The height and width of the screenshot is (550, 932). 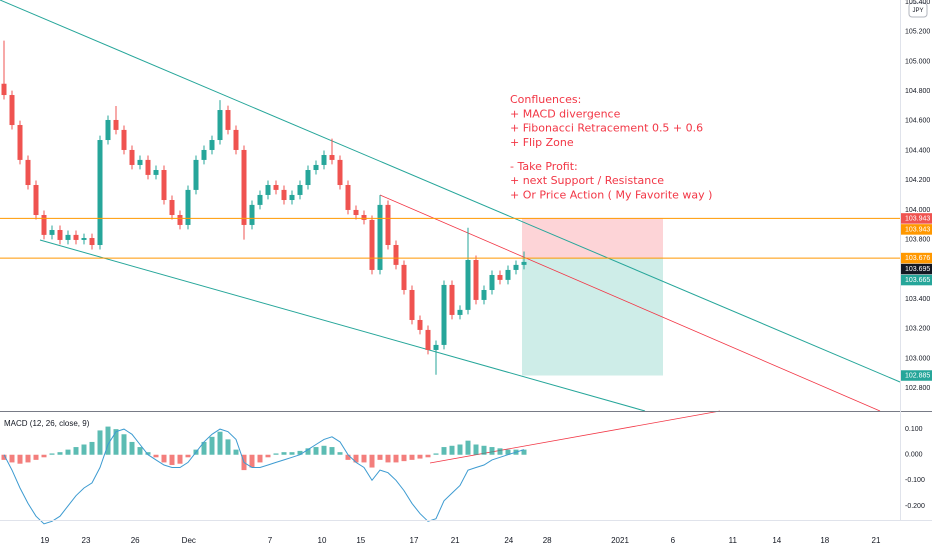 What do you see at coordinates (322, 540) in the screenshot?
I see `x-tick-label: 10` at bounding box center [322, 540].